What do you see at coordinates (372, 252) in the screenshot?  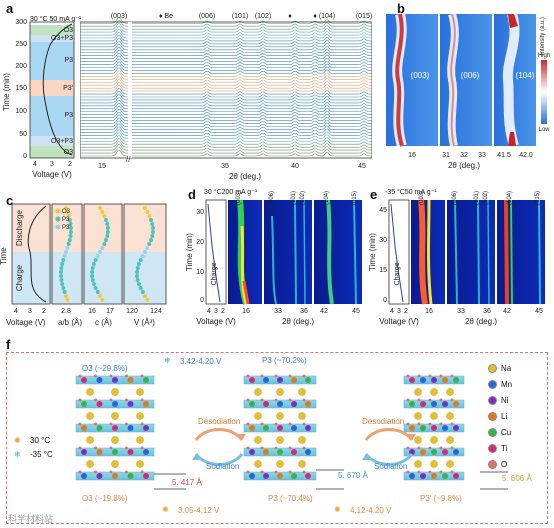 I see `e-time-label: Time (min)` at bounding box center [372, 252].